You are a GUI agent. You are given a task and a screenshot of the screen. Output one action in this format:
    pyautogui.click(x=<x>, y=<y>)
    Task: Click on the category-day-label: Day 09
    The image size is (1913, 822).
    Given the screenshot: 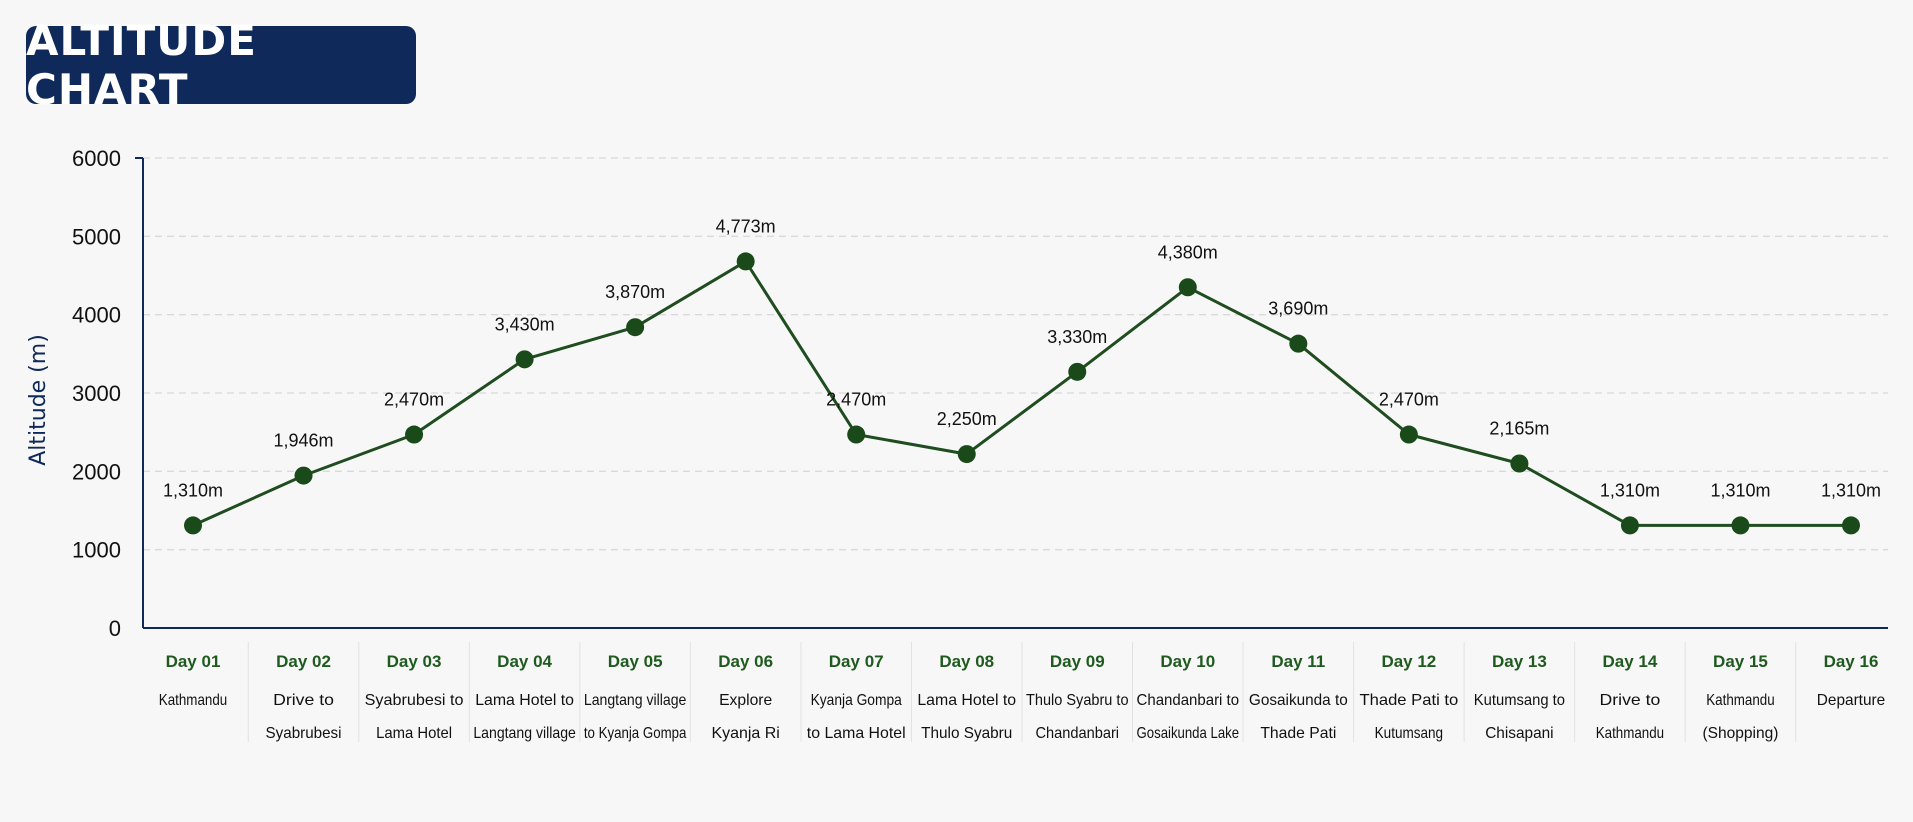 What is the action you would take?
    pyautogui.click(x=1077, y=661)
    